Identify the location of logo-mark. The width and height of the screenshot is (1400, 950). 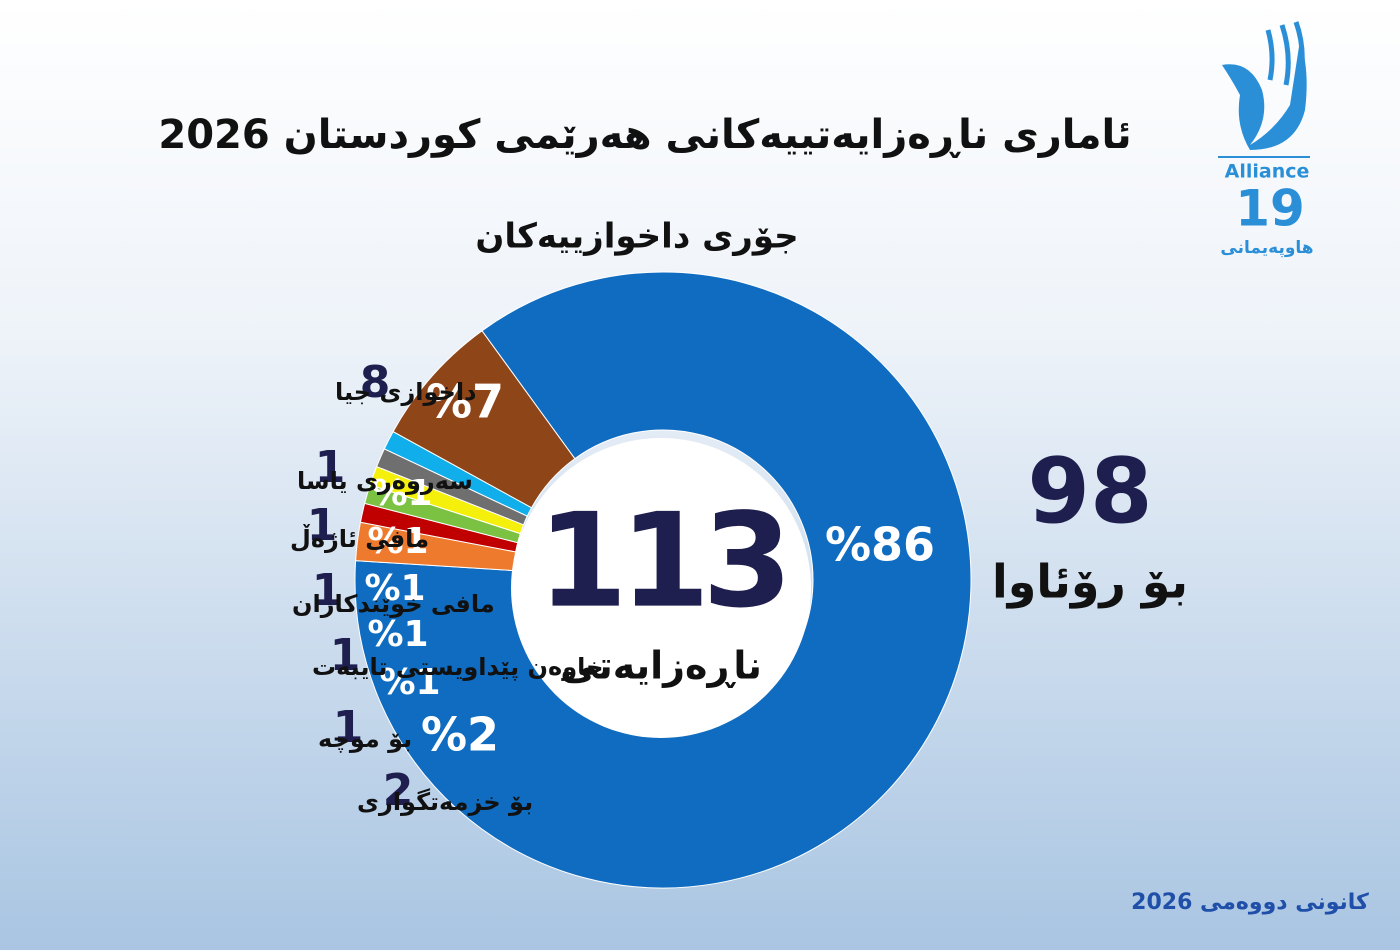
(1264, 95).